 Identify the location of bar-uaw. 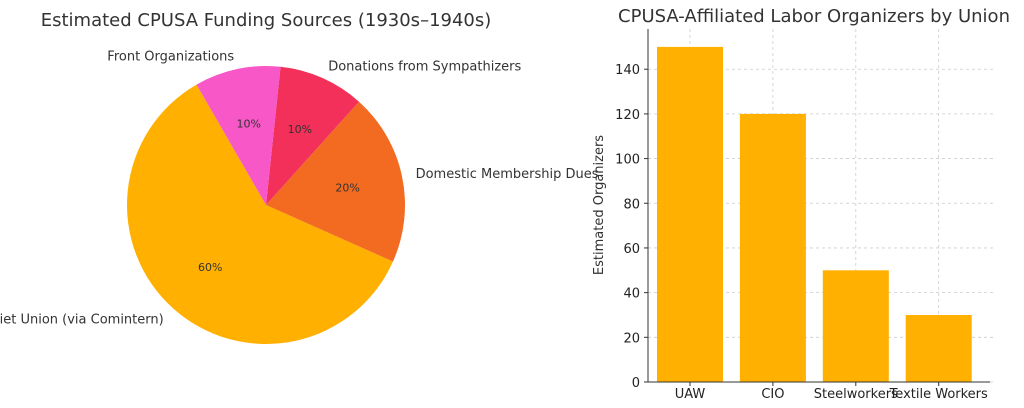
(690, 214).